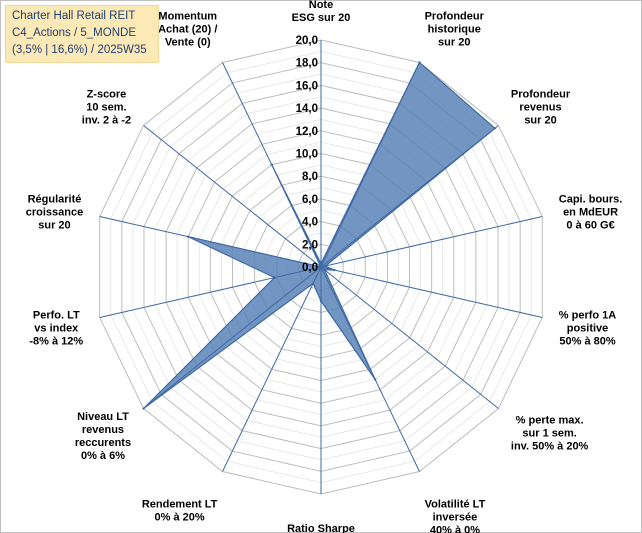  Describe the element at coordinates (180, 517) in the screenshot. I see `axis-label-line: 0% à 20%` at that location.